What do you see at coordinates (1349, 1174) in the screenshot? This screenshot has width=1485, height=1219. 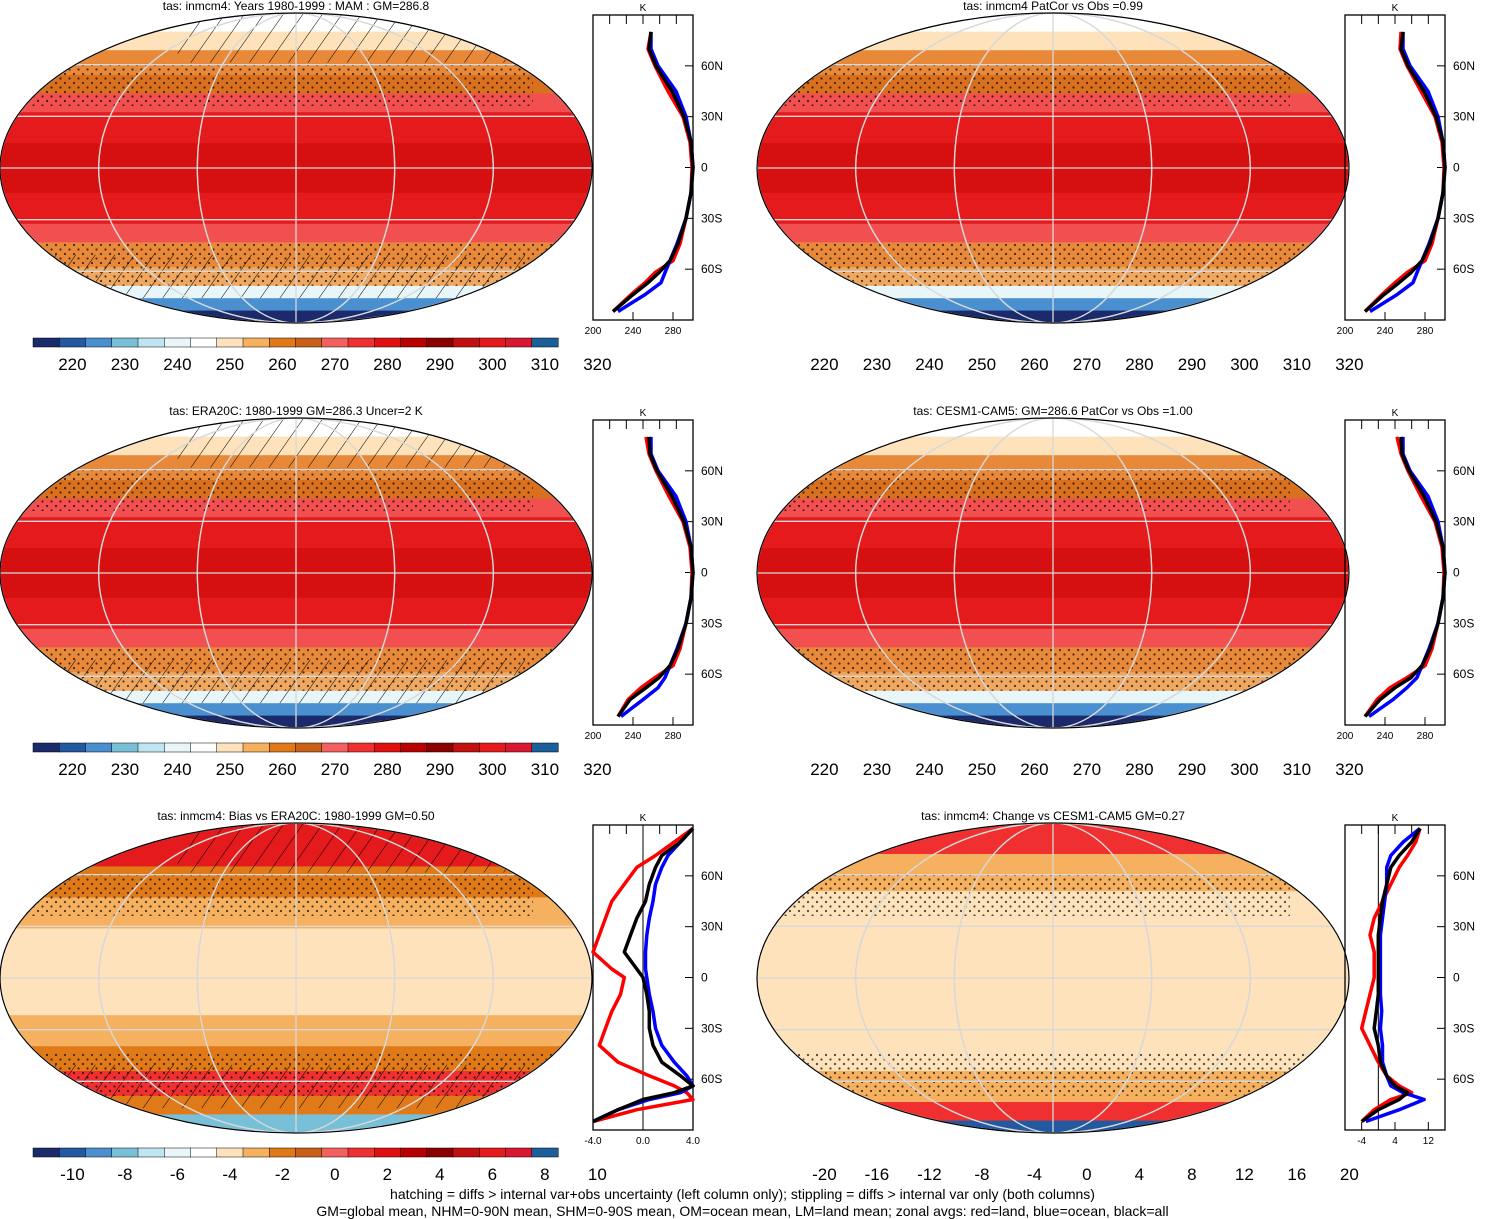 I see `colorbar-tick-label: 20` at bounding box center [1349, 1174].